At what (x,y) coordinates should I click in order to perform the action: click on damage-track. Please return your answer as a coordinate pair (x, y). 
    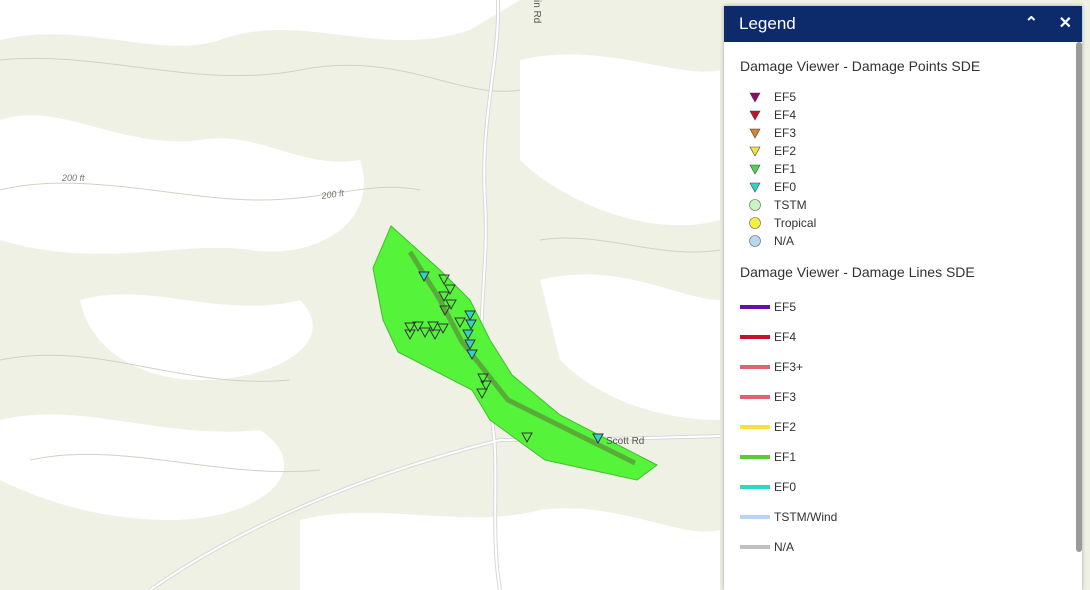
    Looking at the image, I should click on (522, 358).